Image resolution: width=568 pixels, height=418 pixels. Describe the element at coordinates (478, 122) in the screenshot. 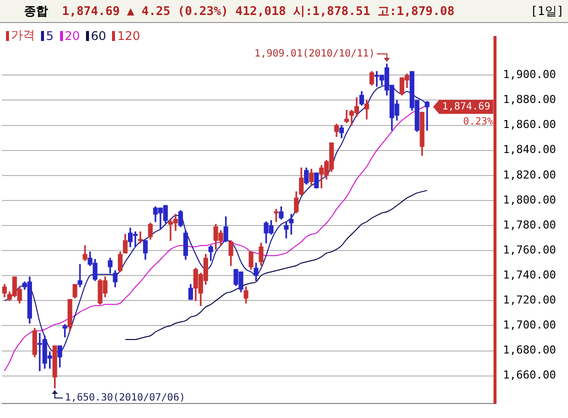

I see `text: 0.23%` at that location.